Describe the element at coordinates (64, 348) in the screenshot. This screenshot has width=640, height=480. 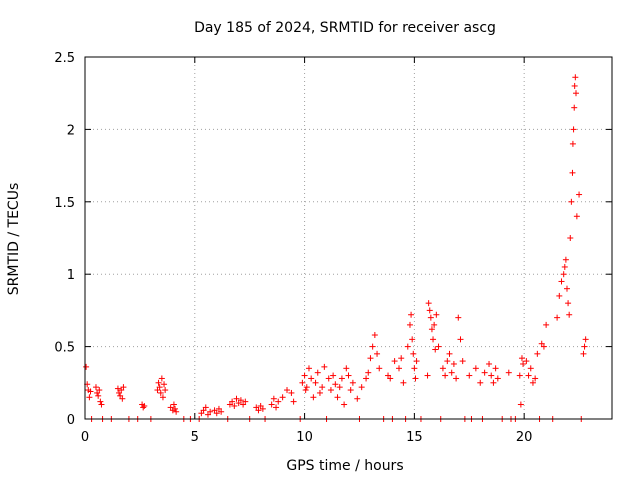
I see `y-tick-label: 0.5` at that location.